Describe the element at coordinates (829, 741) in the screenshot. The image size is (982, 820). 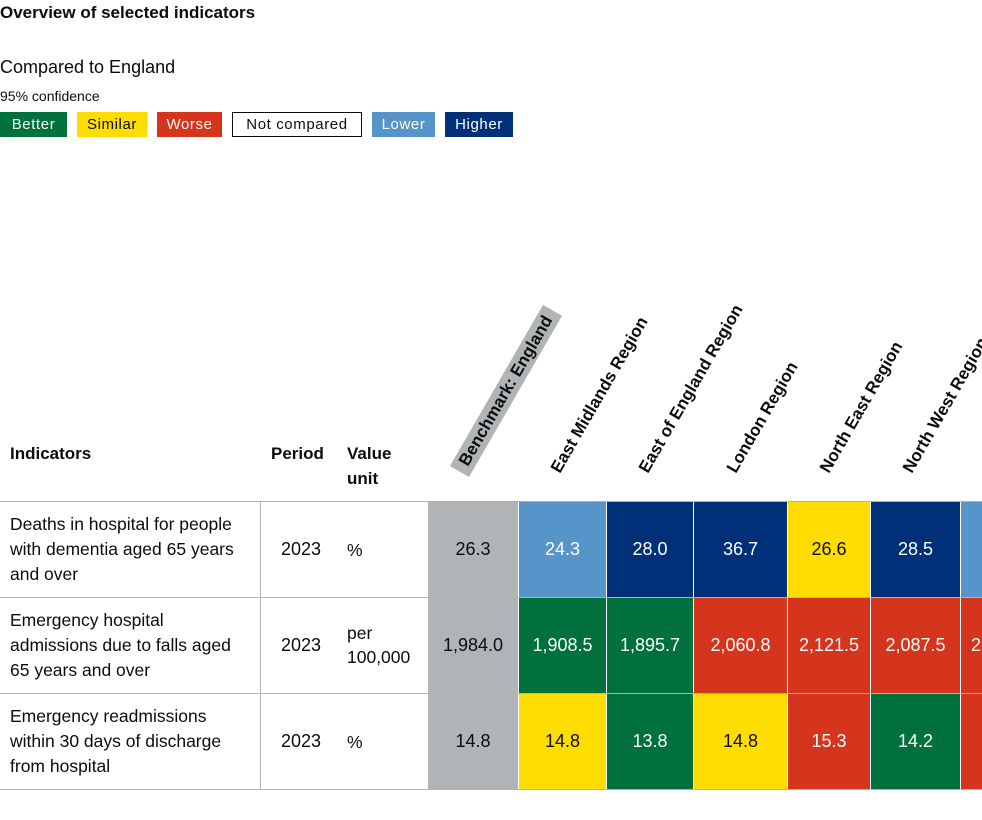
I see `value-cell: 15.3` at that location.